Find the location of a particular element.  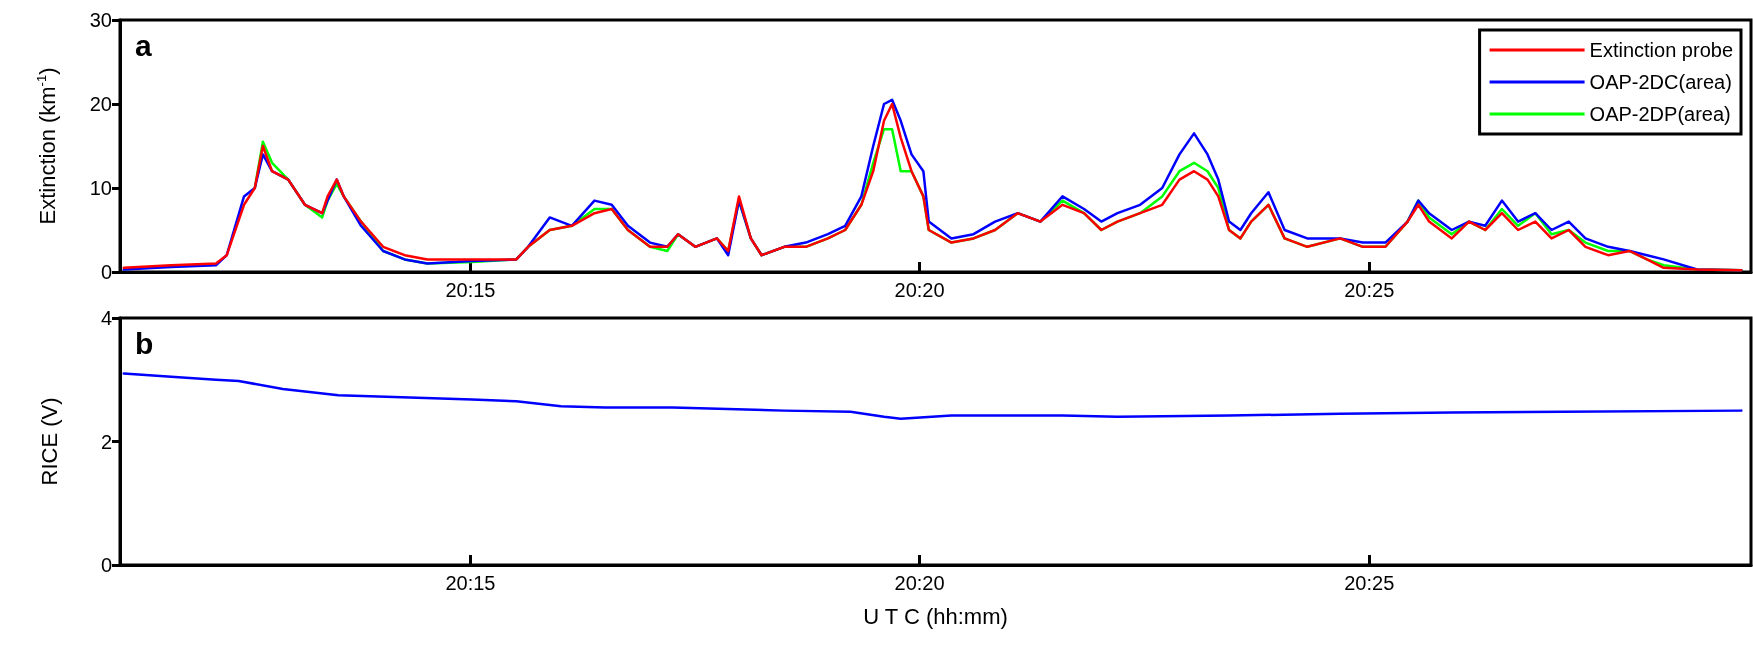

y-tick-label: 30 is located at coordinates (100, 20).